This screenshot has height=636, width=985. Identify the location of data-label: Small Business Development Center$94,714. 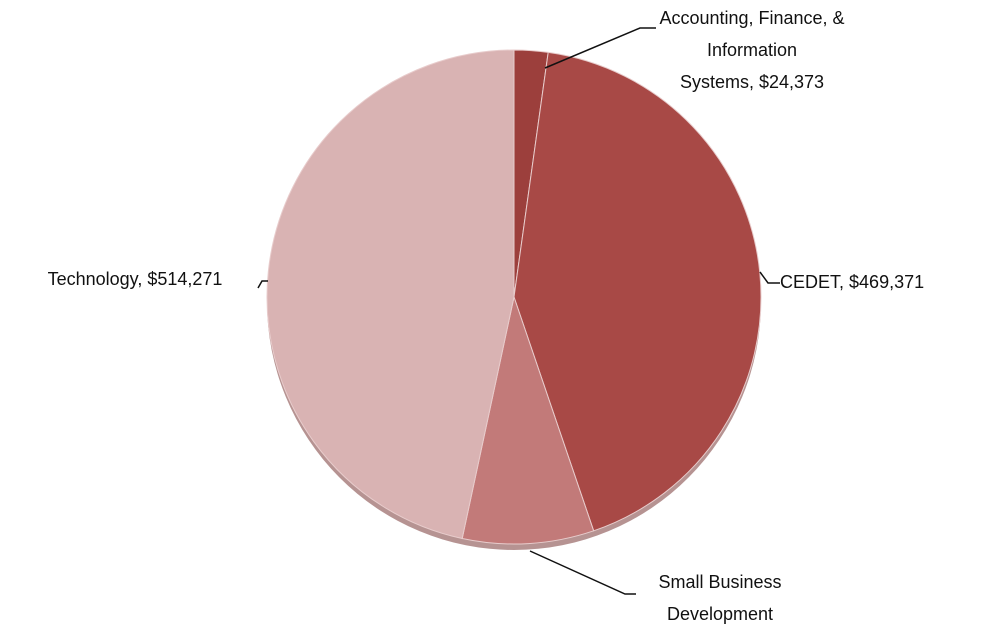
(720, 601).